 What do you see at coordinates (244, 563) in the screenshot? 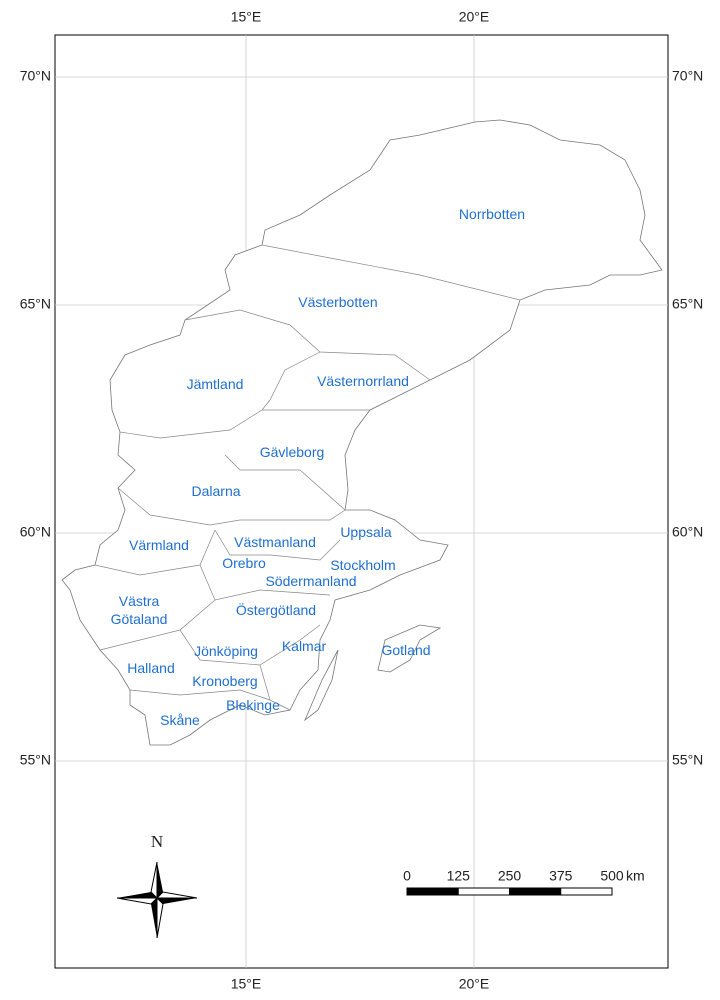
I see `region-label: Orebro` at bounding box center [244, 563].